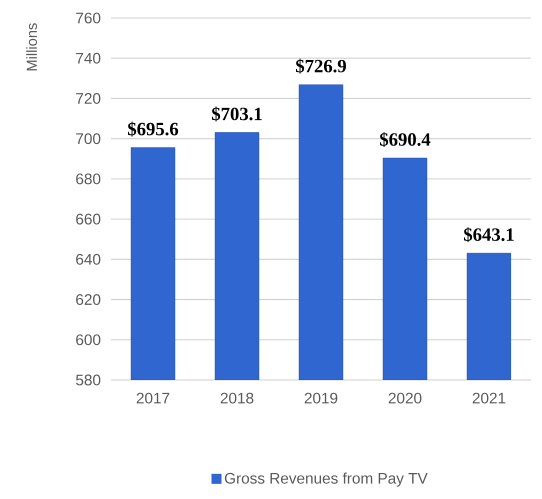 The height and width of the screenshot is (499, 542). What do you see at coordinates (405, 398) in the screenshot?
I see `x-tick-label: 2020` at bounding box center [405, 398].